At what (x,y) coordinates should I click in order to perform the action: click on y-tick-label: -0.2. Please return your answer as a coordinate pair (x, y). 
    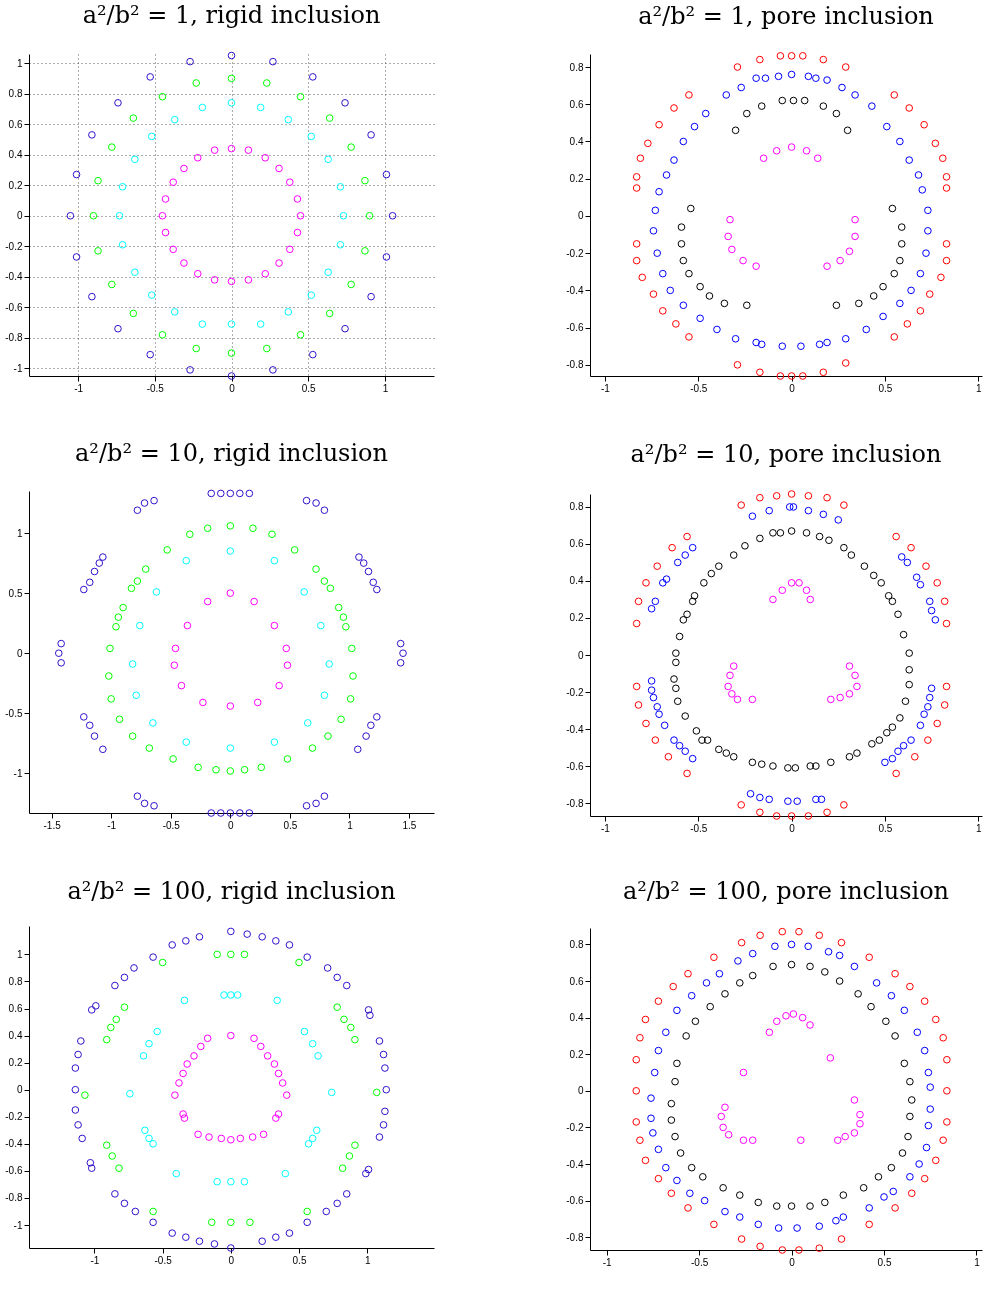
    Looking at the image, I should click on (575, 692).